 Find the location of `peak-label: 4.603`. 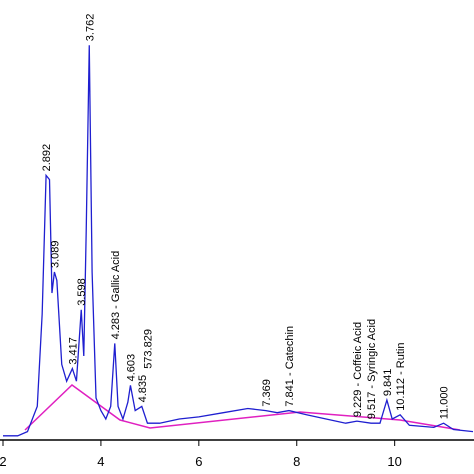

peak-label: 4.603 is located at coordinates (131, 368).